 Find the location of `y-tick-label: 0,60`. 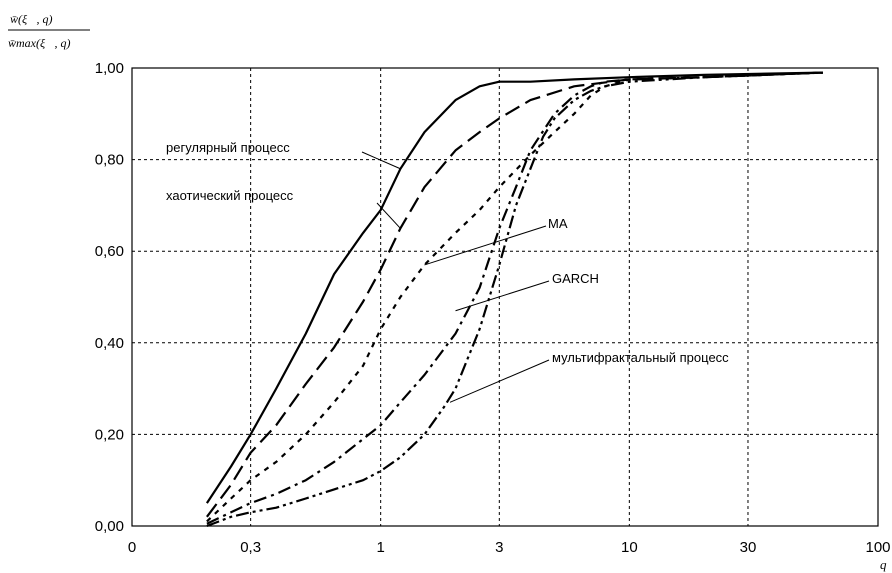

y-tick-label: 0,60 is located at coordinates (109, 251).